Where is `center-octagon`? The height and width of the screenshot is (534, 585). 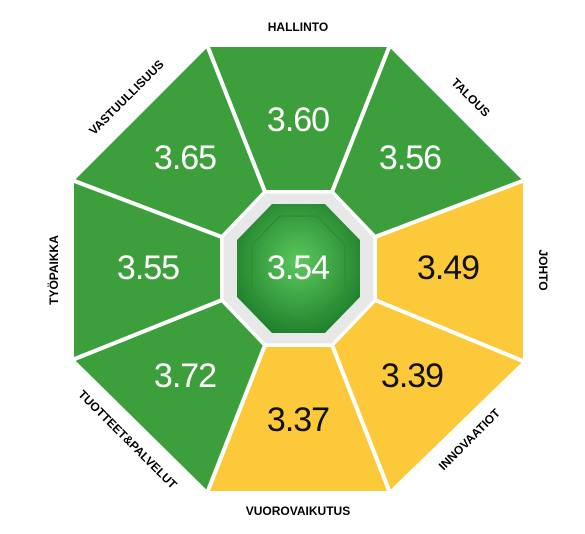
center-octagon is located at coordinates (298, 268).